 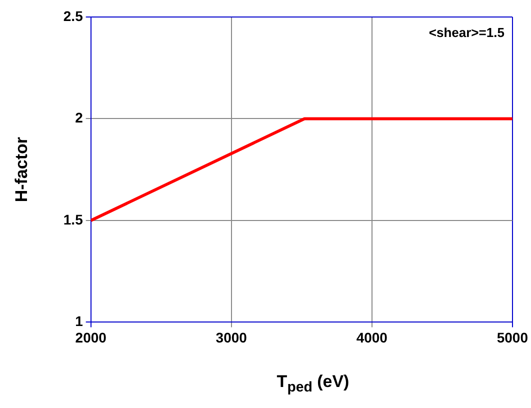 What do you see at coordinates (79, 321) in the screenshot?
I see `y-tick-label: 1` at bounding box center [79, 321].